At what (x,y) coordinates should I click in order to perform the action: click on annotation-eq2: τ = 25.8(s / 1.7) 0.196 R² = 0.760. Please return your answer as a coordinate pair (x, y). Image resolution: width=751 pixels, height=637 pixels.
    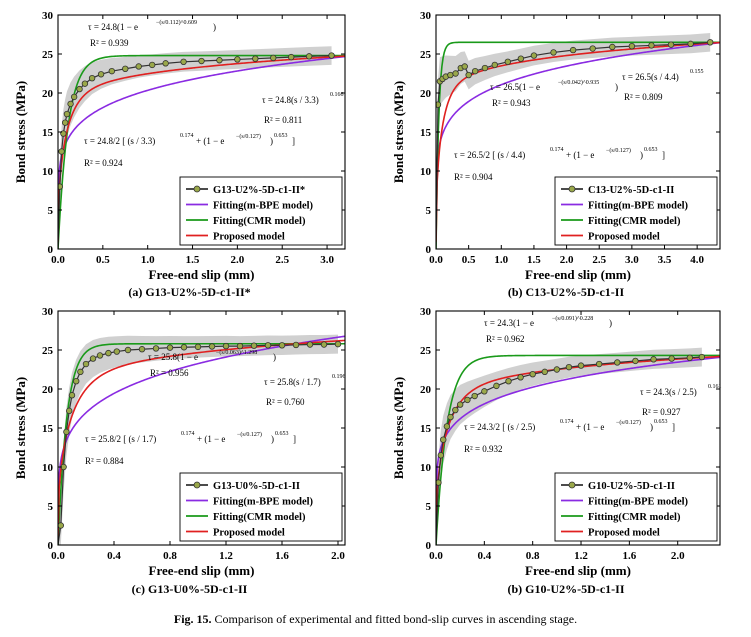
    Looking at the image, I should click on (305, 390).